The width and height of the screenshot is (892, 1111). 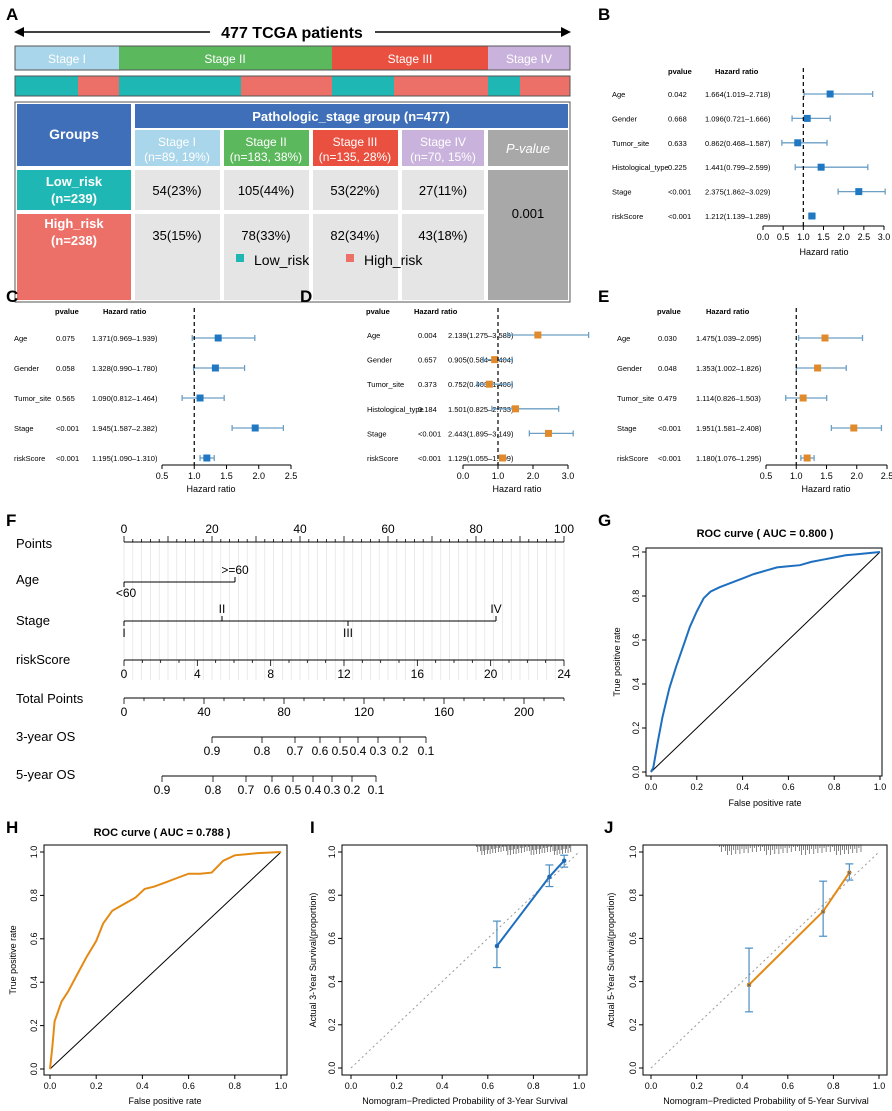 What do you see at coordinates (436, 311) in the screenshot?
I see `forest-d-col-hr: Hazard ratio` at bounding box center [436, 311].